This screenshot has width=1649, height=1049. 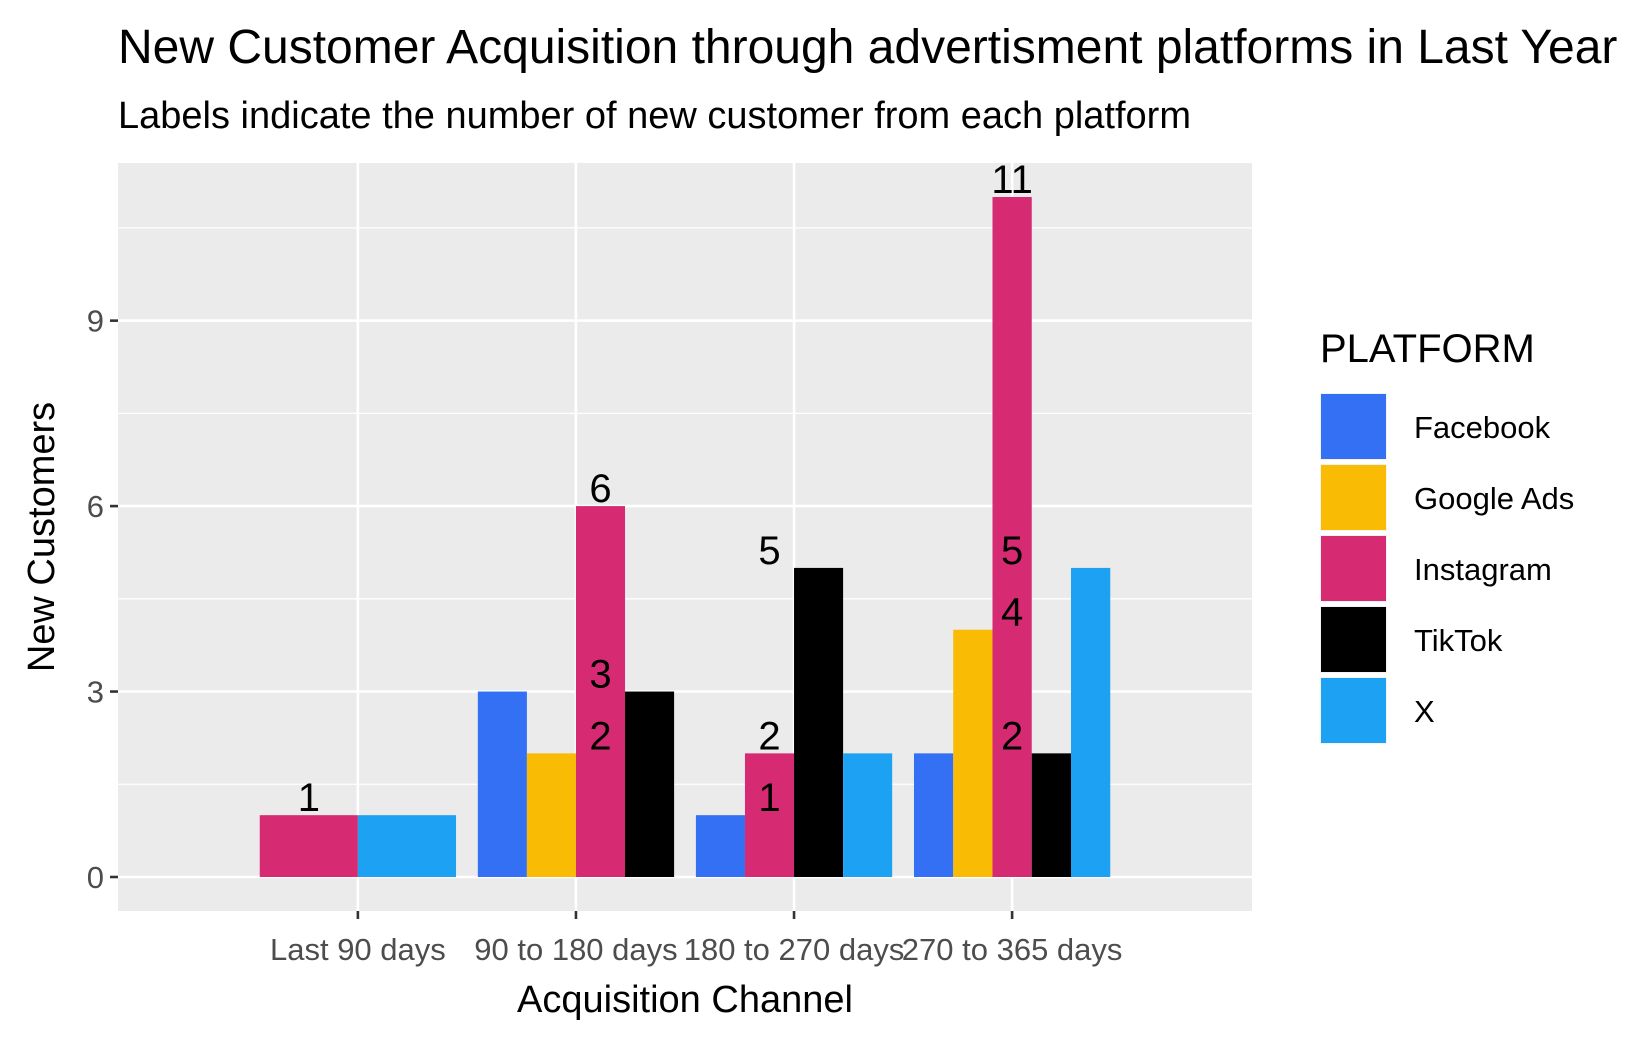 I want to click on x-tick-label-90-to-180-days: 90 to 180 days, so click(x=575, y=949).